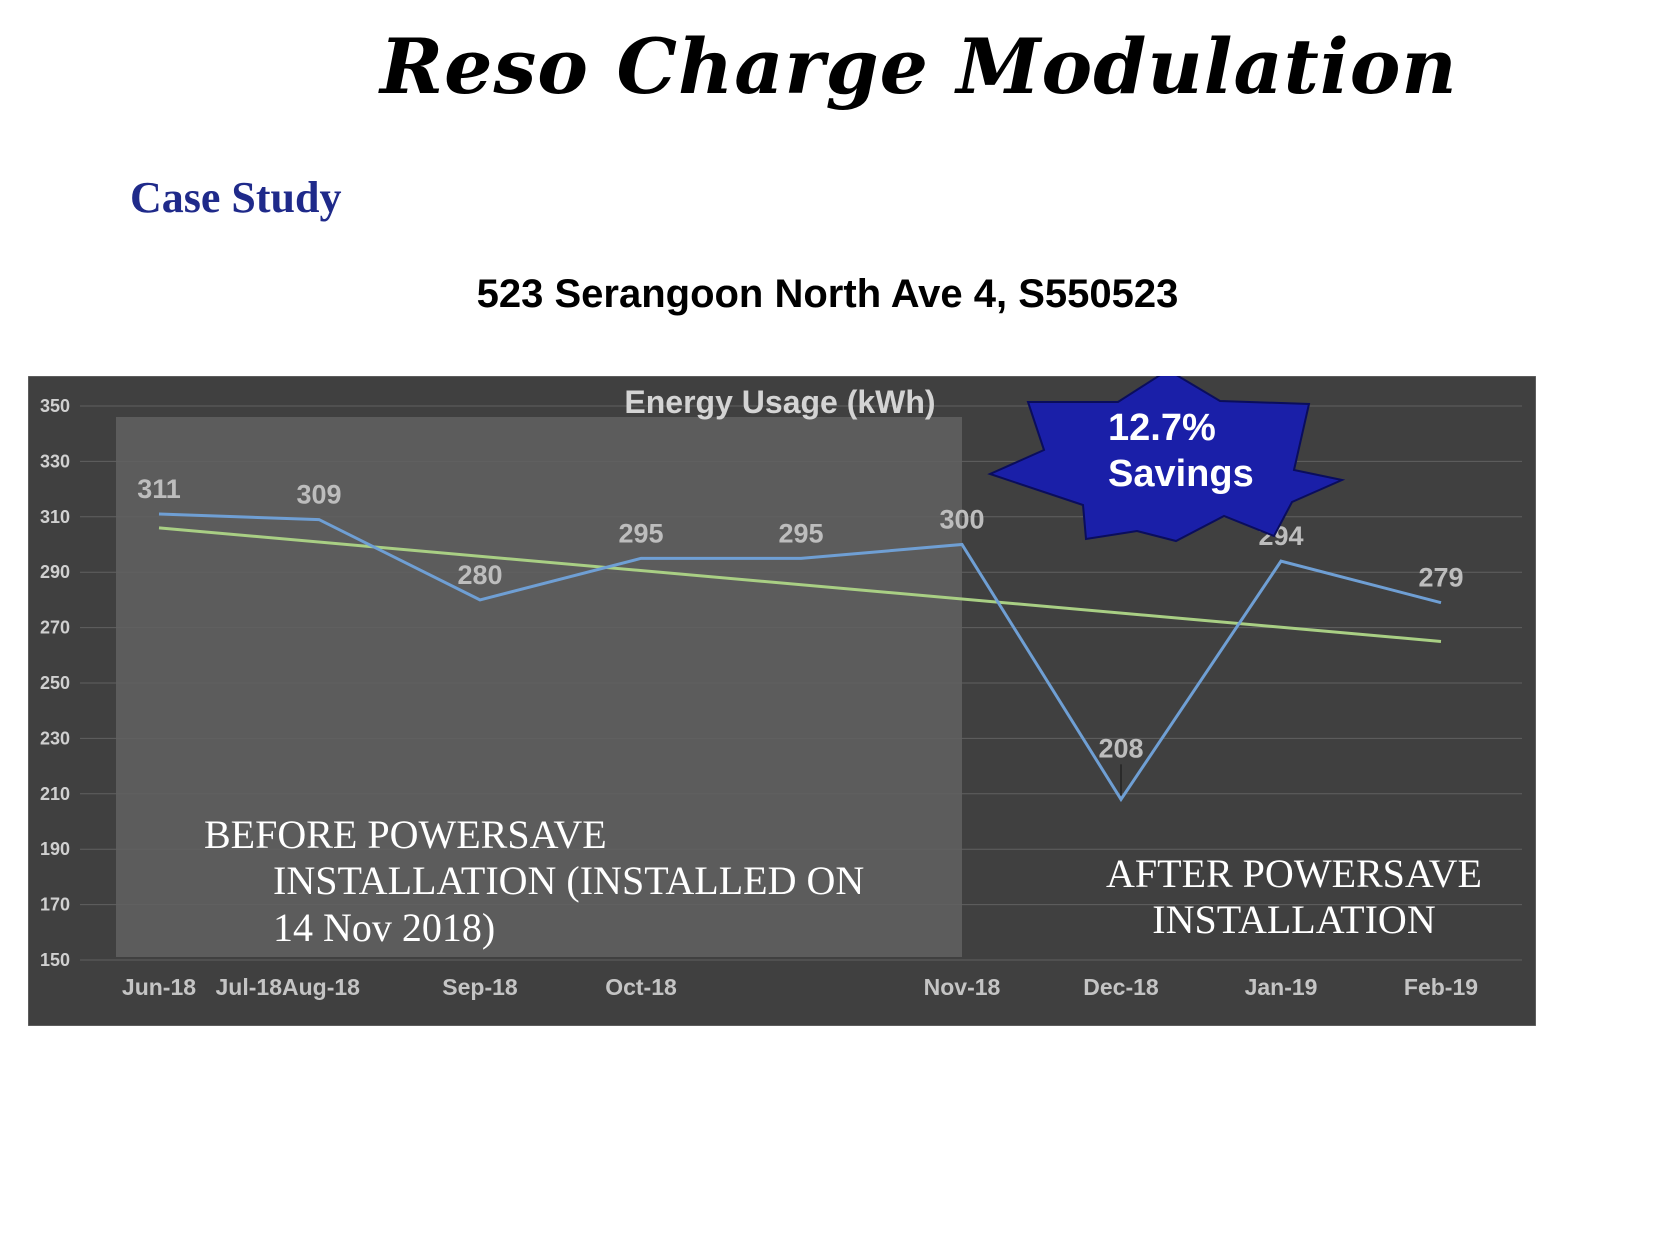 The image size is (1655, 1241). What do you see at coordinates (405, 834) in the screenshot?
I see `before-annotation-line1: BEFORE POWERSAVE` at bounding box center [405, 834].